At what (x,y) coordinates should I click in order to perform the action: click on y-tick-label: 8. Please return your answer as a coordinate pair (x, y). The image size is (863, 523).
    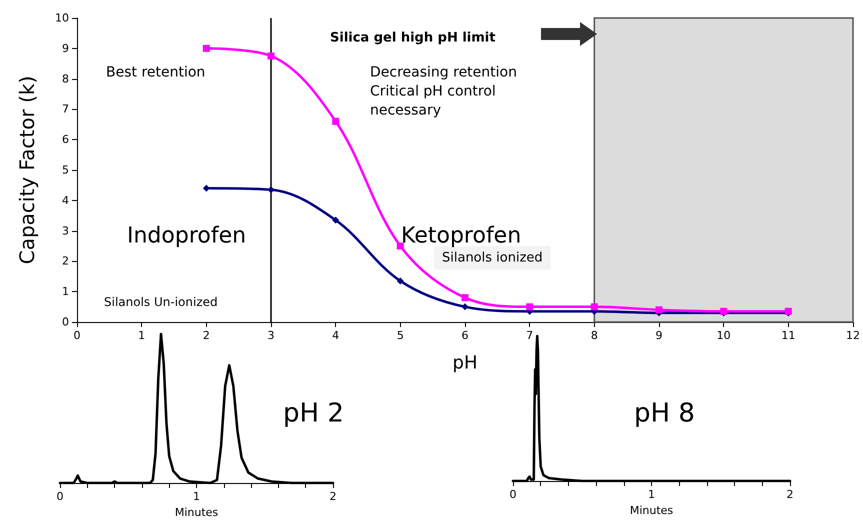
    Looking at the image, I should click on (65, 79).